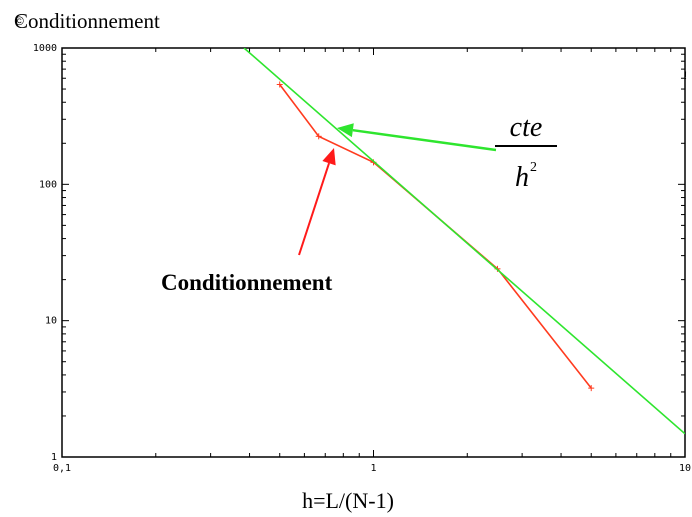 The width and height of the screenshot is (692, 517). Describe the element at coordinates (533, 167) in the screenshot. I see `fraction-exponent: 2` at that location.